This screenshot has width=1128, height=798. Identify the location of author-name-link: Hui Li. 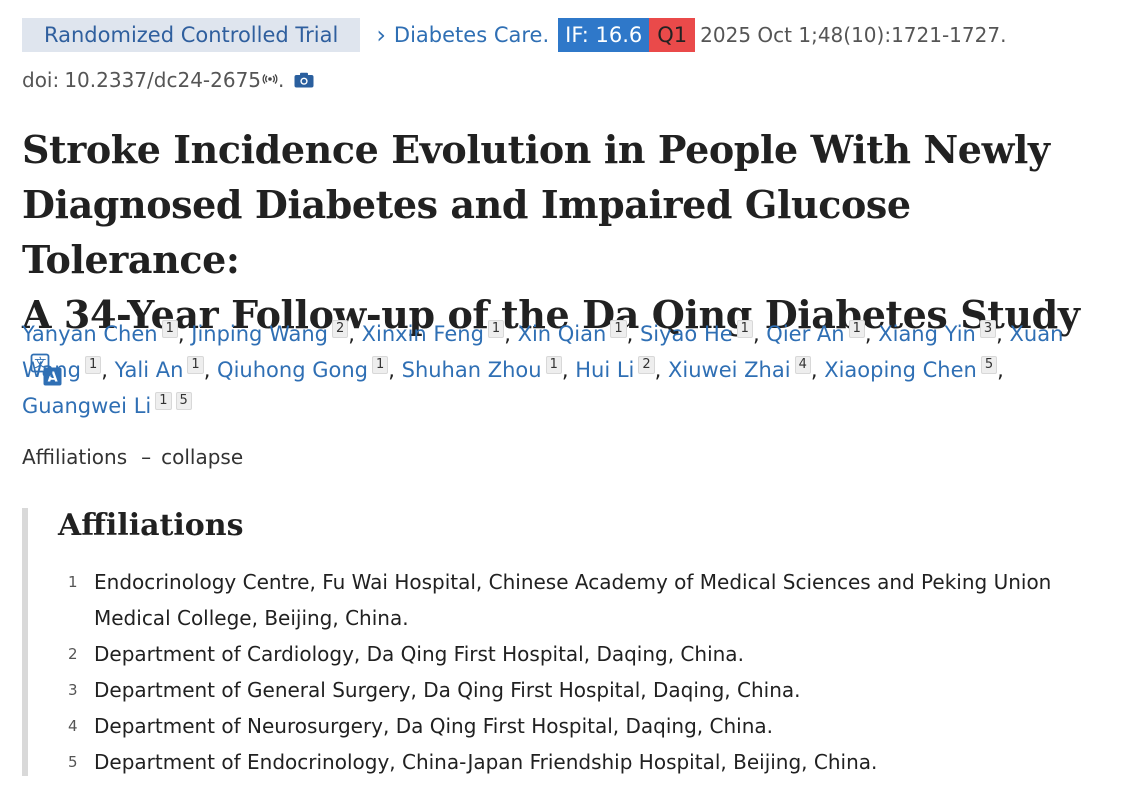
(605, 370).